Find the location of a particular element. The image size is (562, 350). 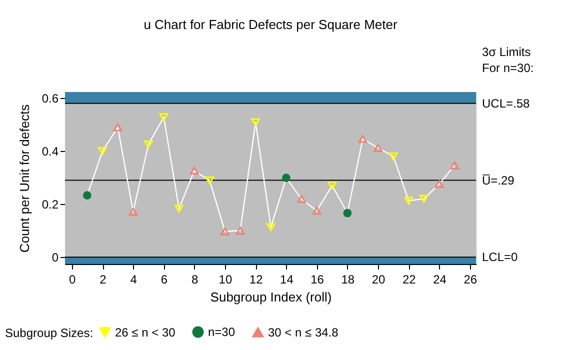

ref-line-label: LCL=0 is located at coordinates (500, 257).